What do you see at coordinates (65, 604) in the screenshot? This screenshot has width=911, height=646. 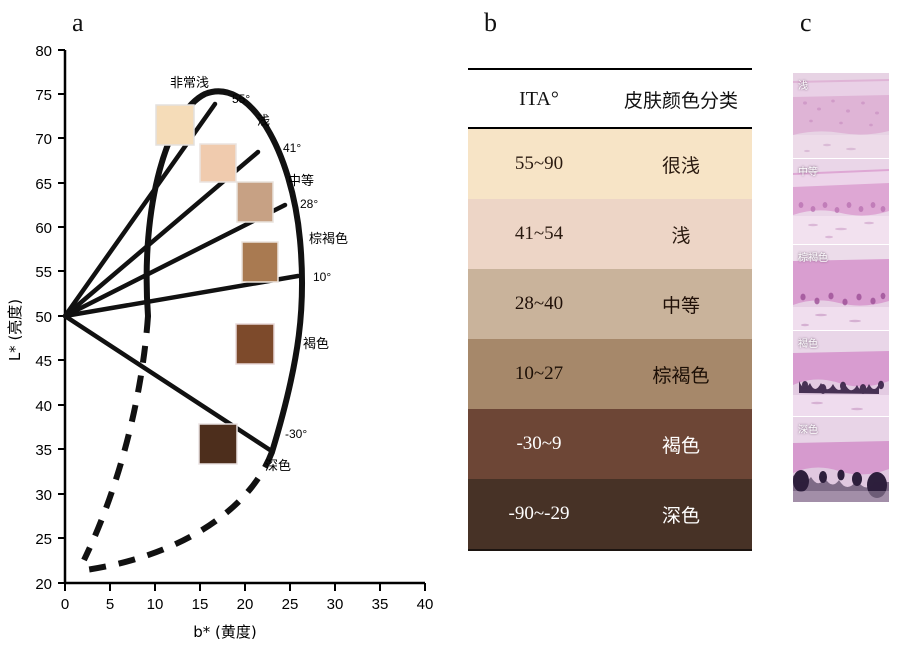 I see `x-tick: 0` at bounding box center [65, 604].